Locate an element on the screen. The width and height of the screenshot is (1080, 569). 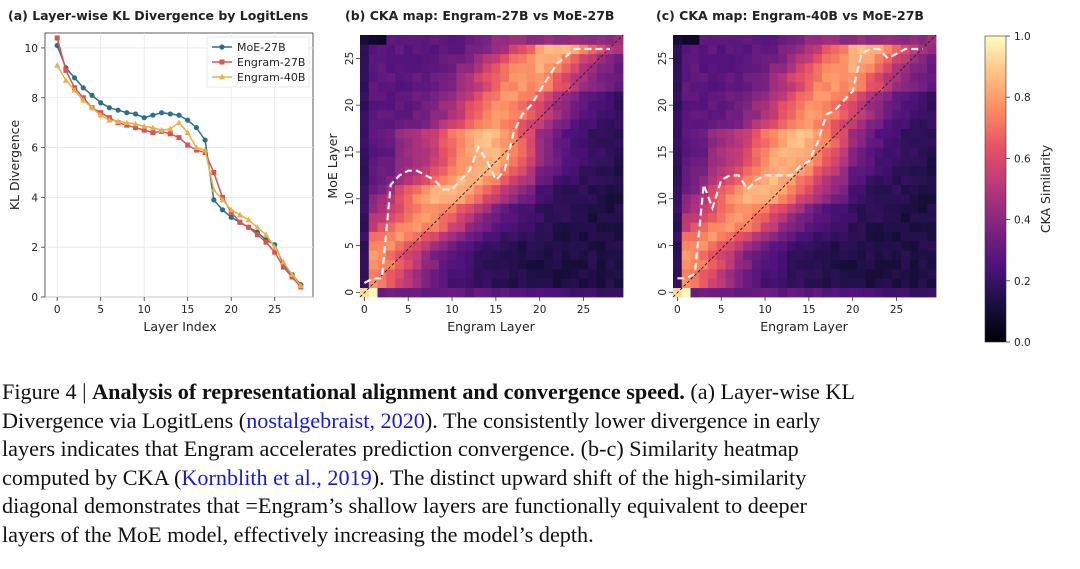
panel-b-y-tick-label: 25 is located at coordinates (350, 58).